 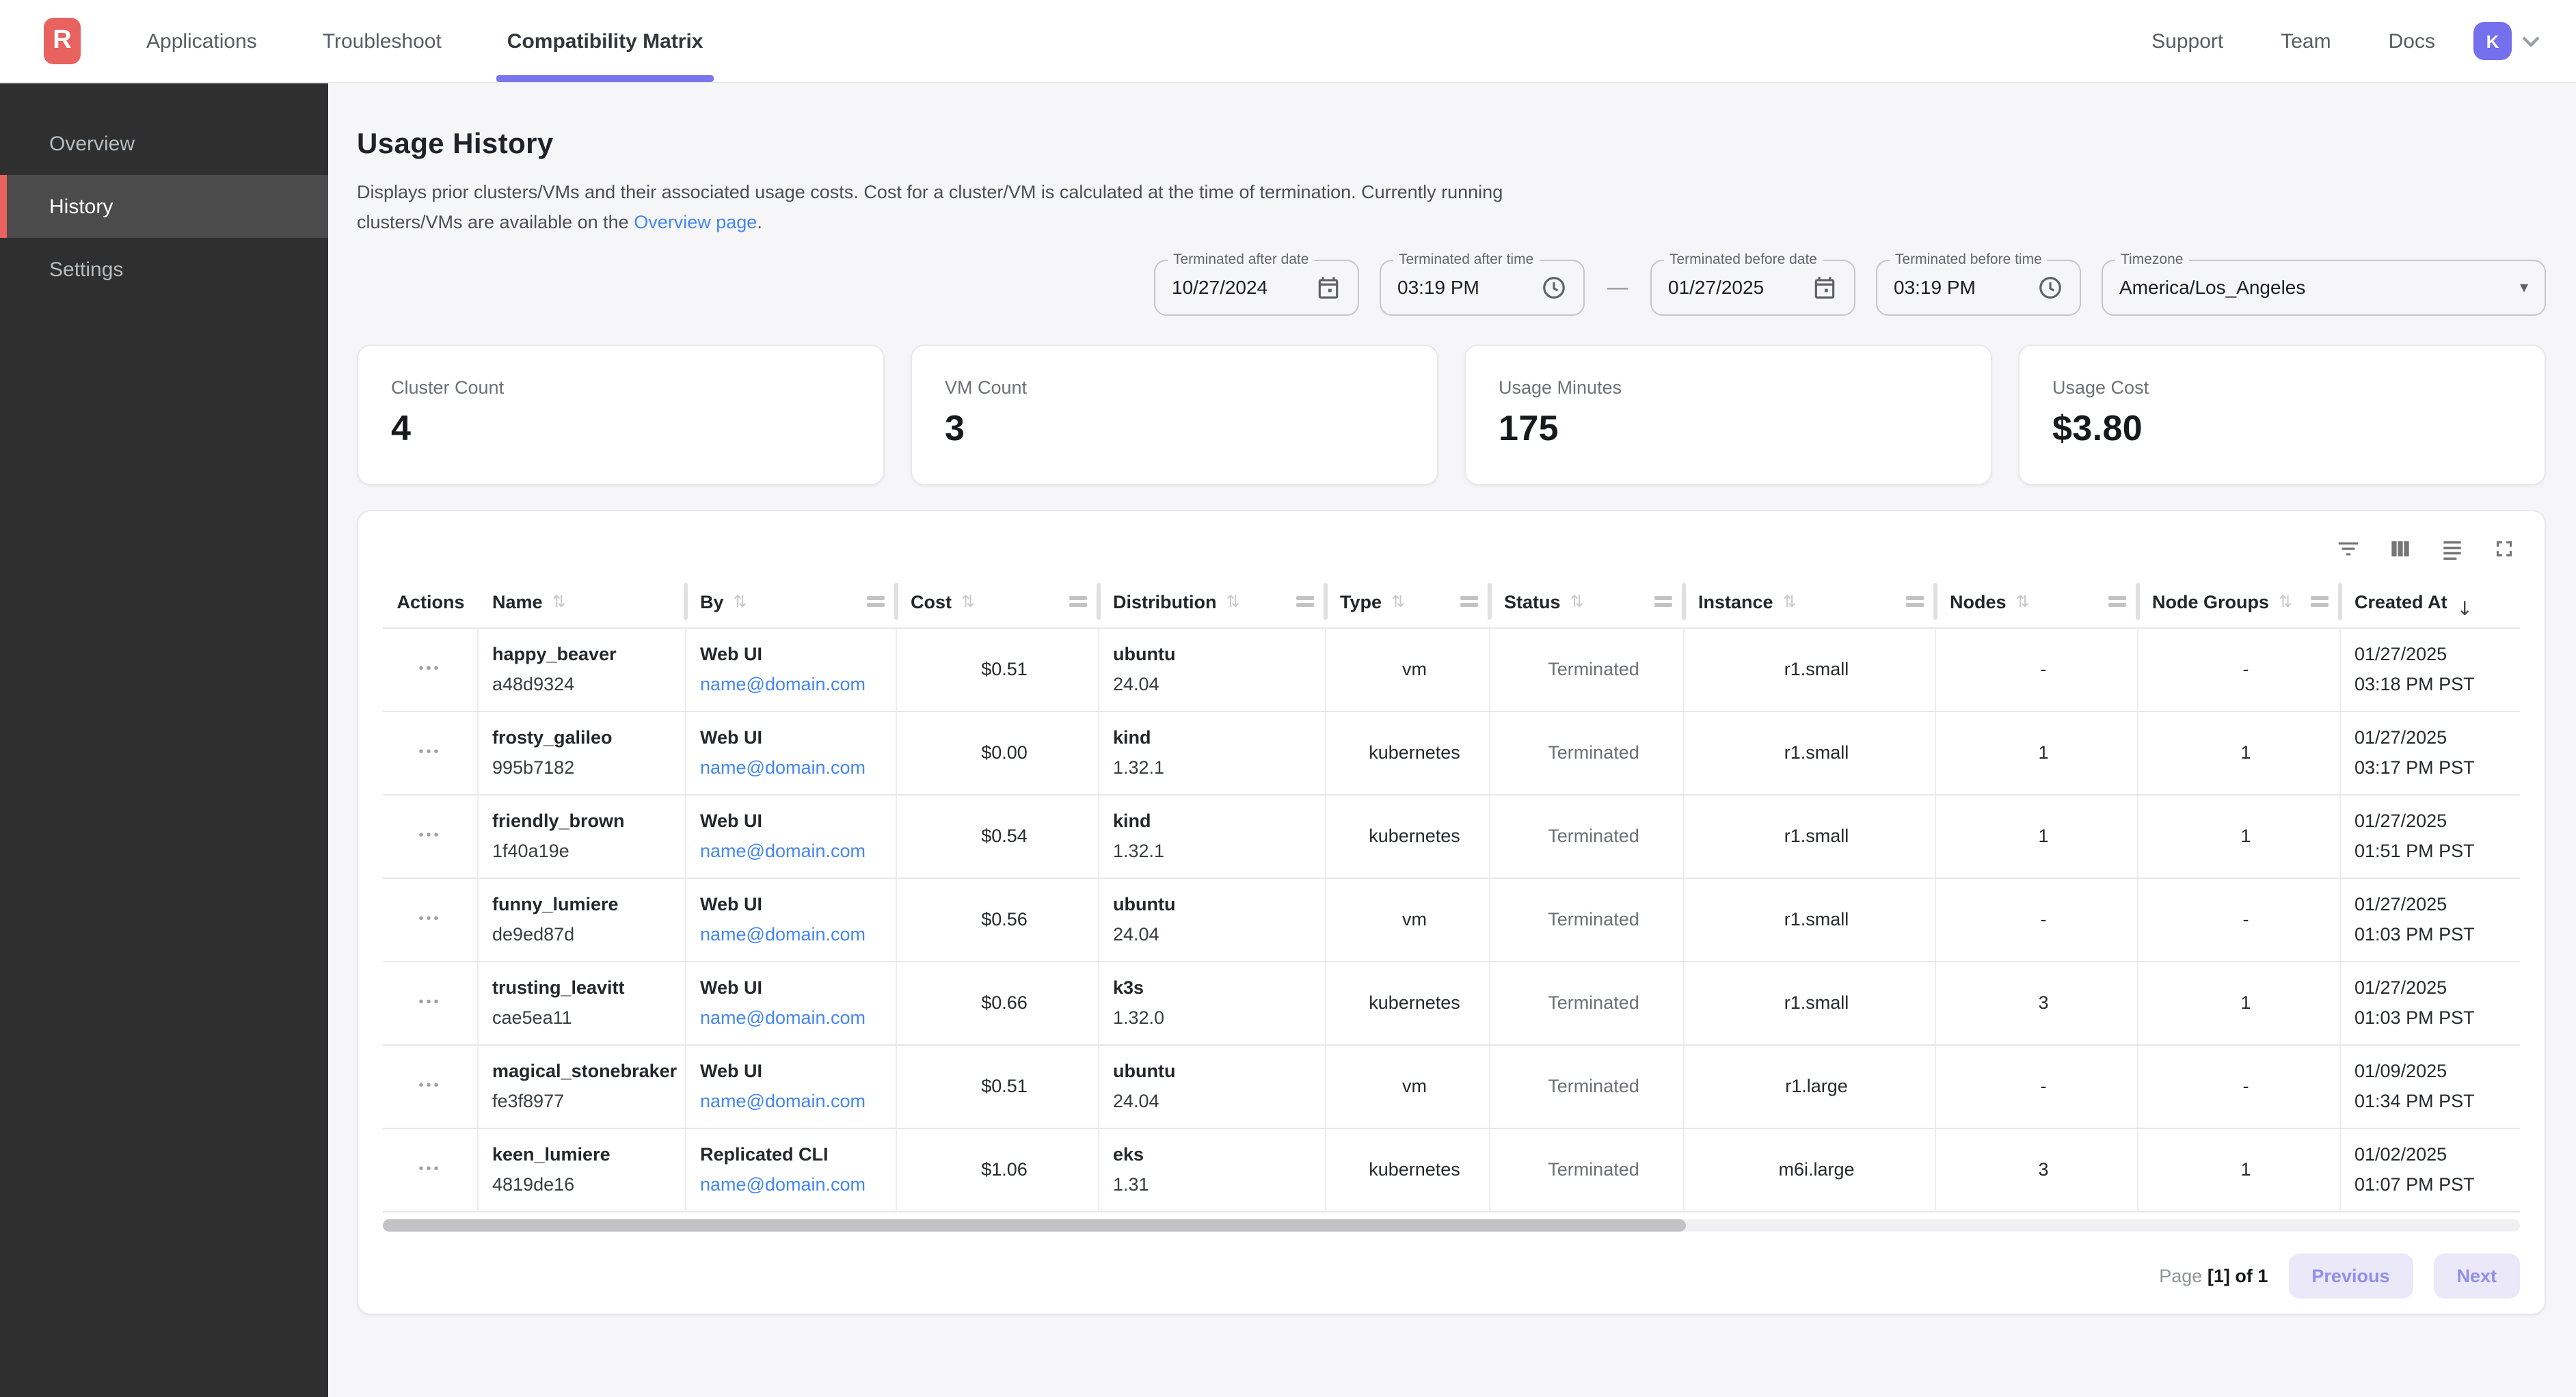 What do you see at coordinates (791, 601) in the screenshot?
I see `column-header: By ⇅` at bounding box center [791, 601].